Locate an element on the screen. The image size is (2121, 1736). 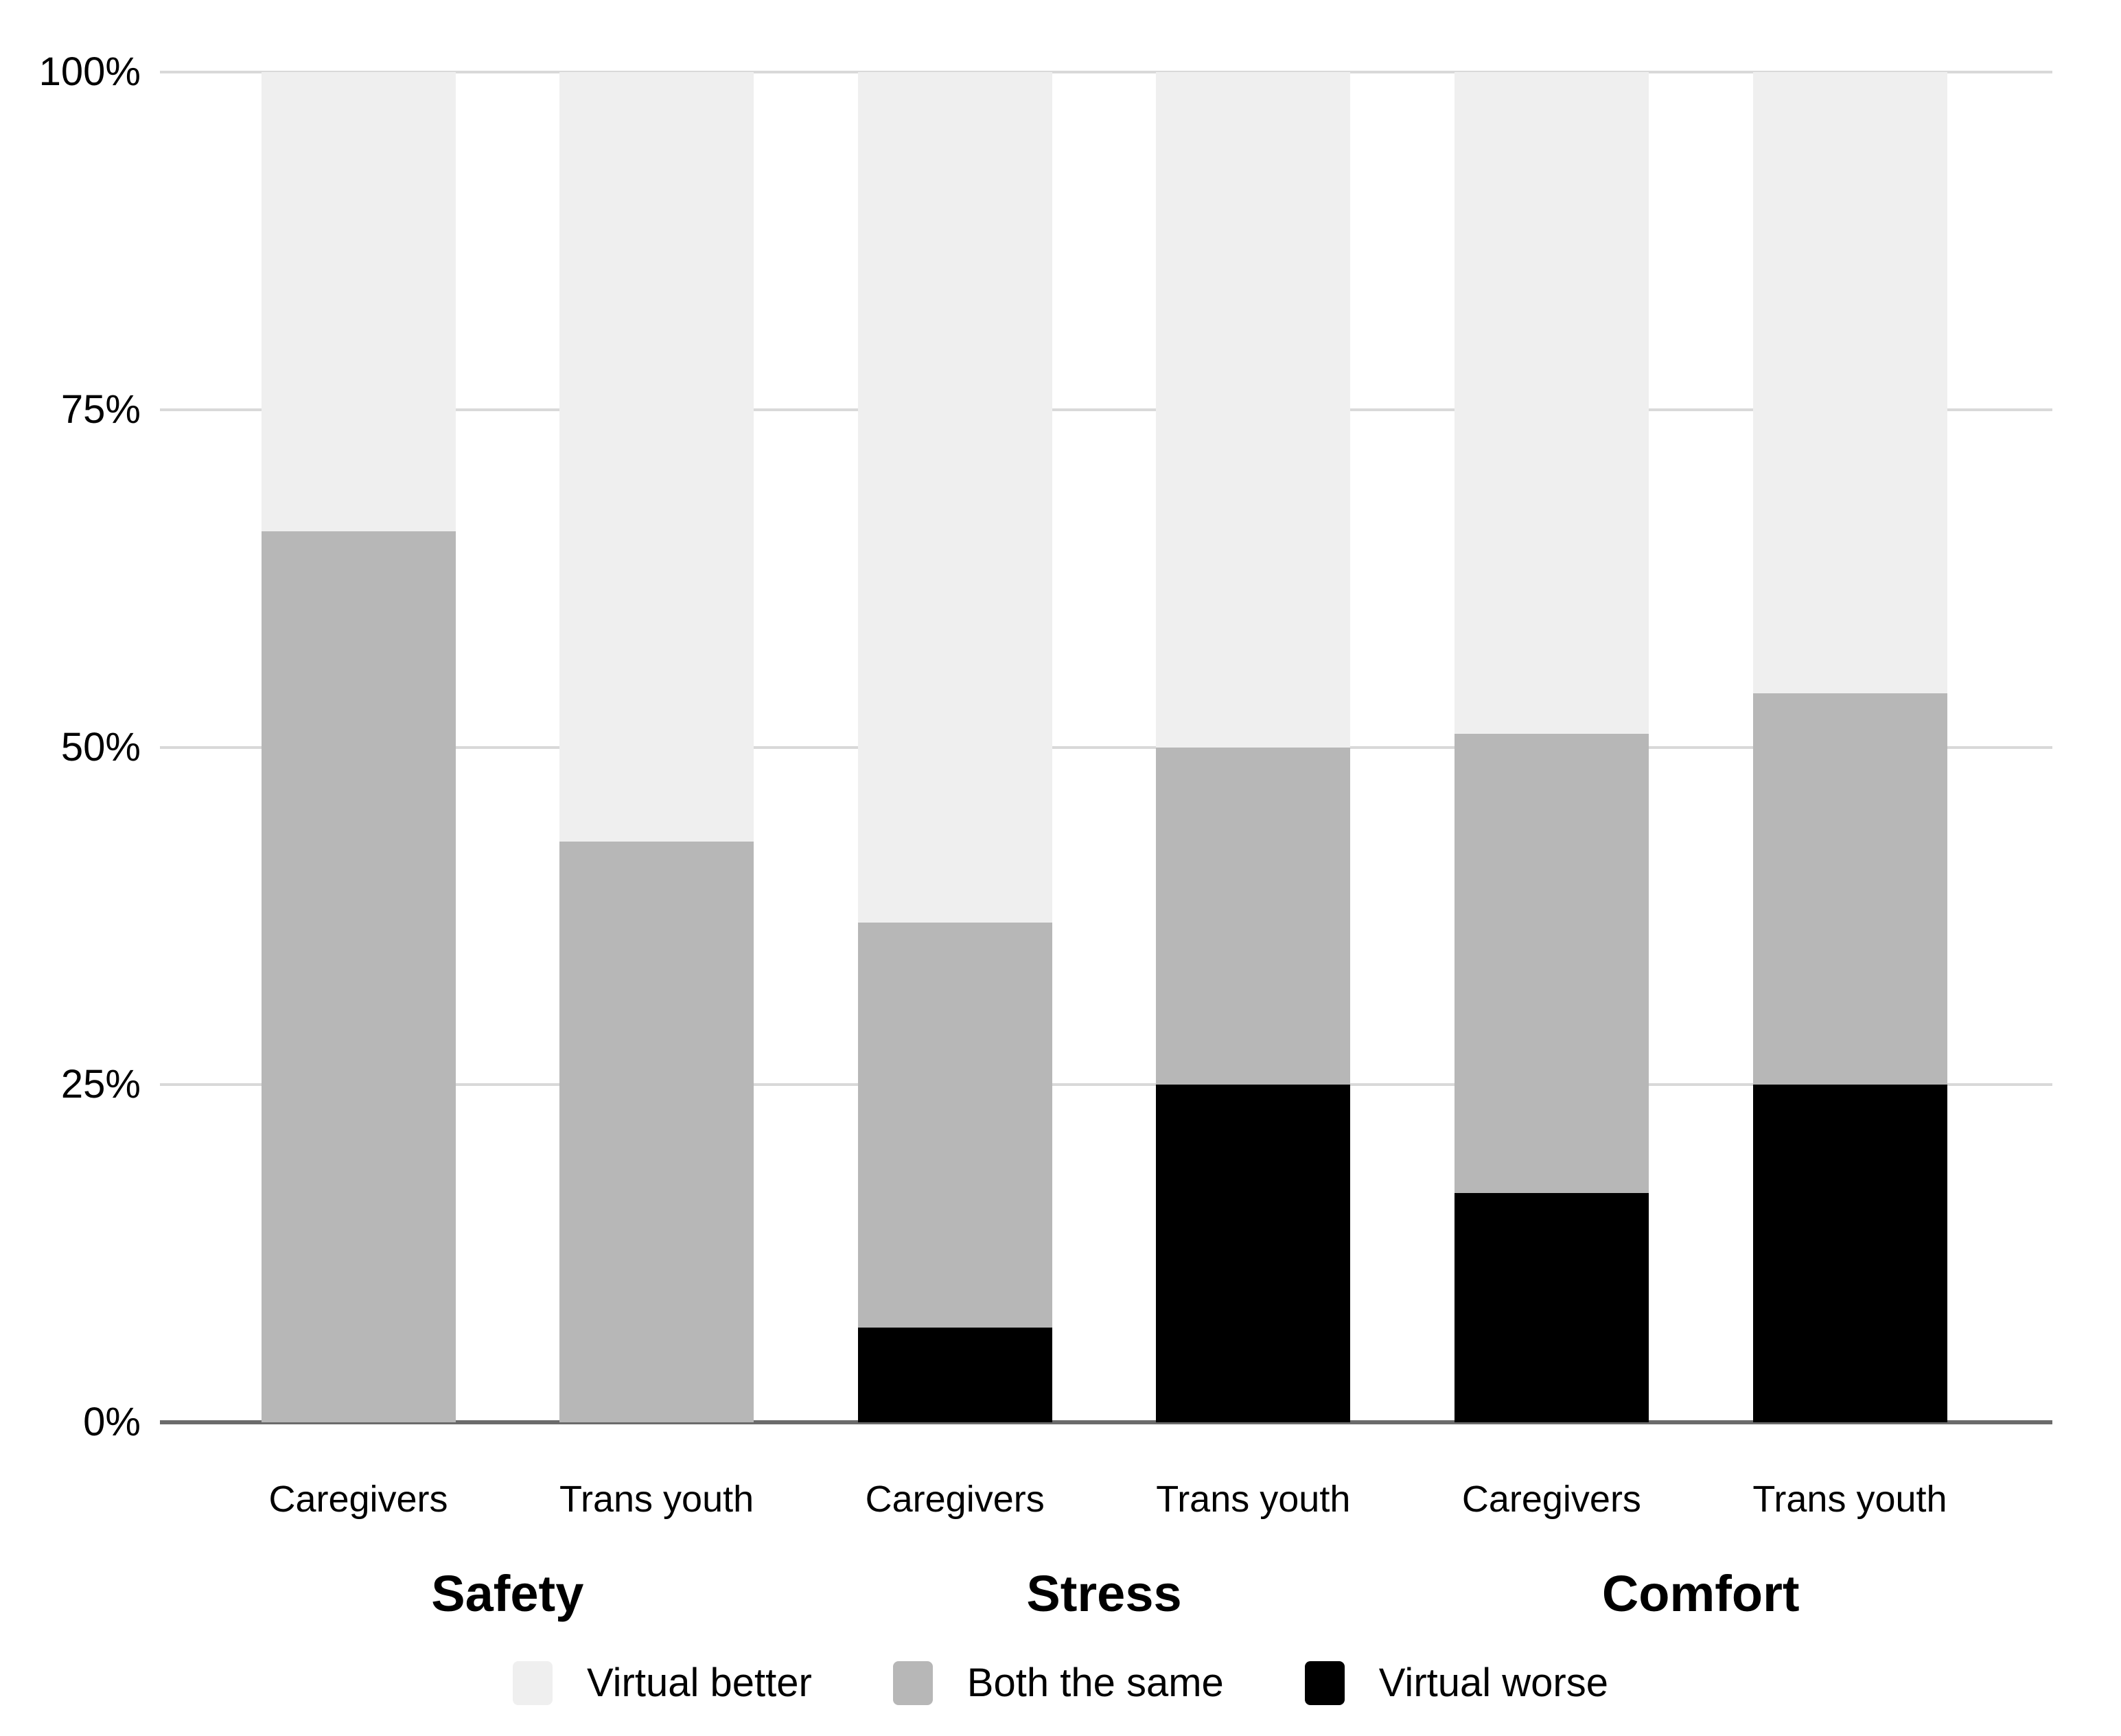
x-axis-line is located at coordinates (1106, 1422).